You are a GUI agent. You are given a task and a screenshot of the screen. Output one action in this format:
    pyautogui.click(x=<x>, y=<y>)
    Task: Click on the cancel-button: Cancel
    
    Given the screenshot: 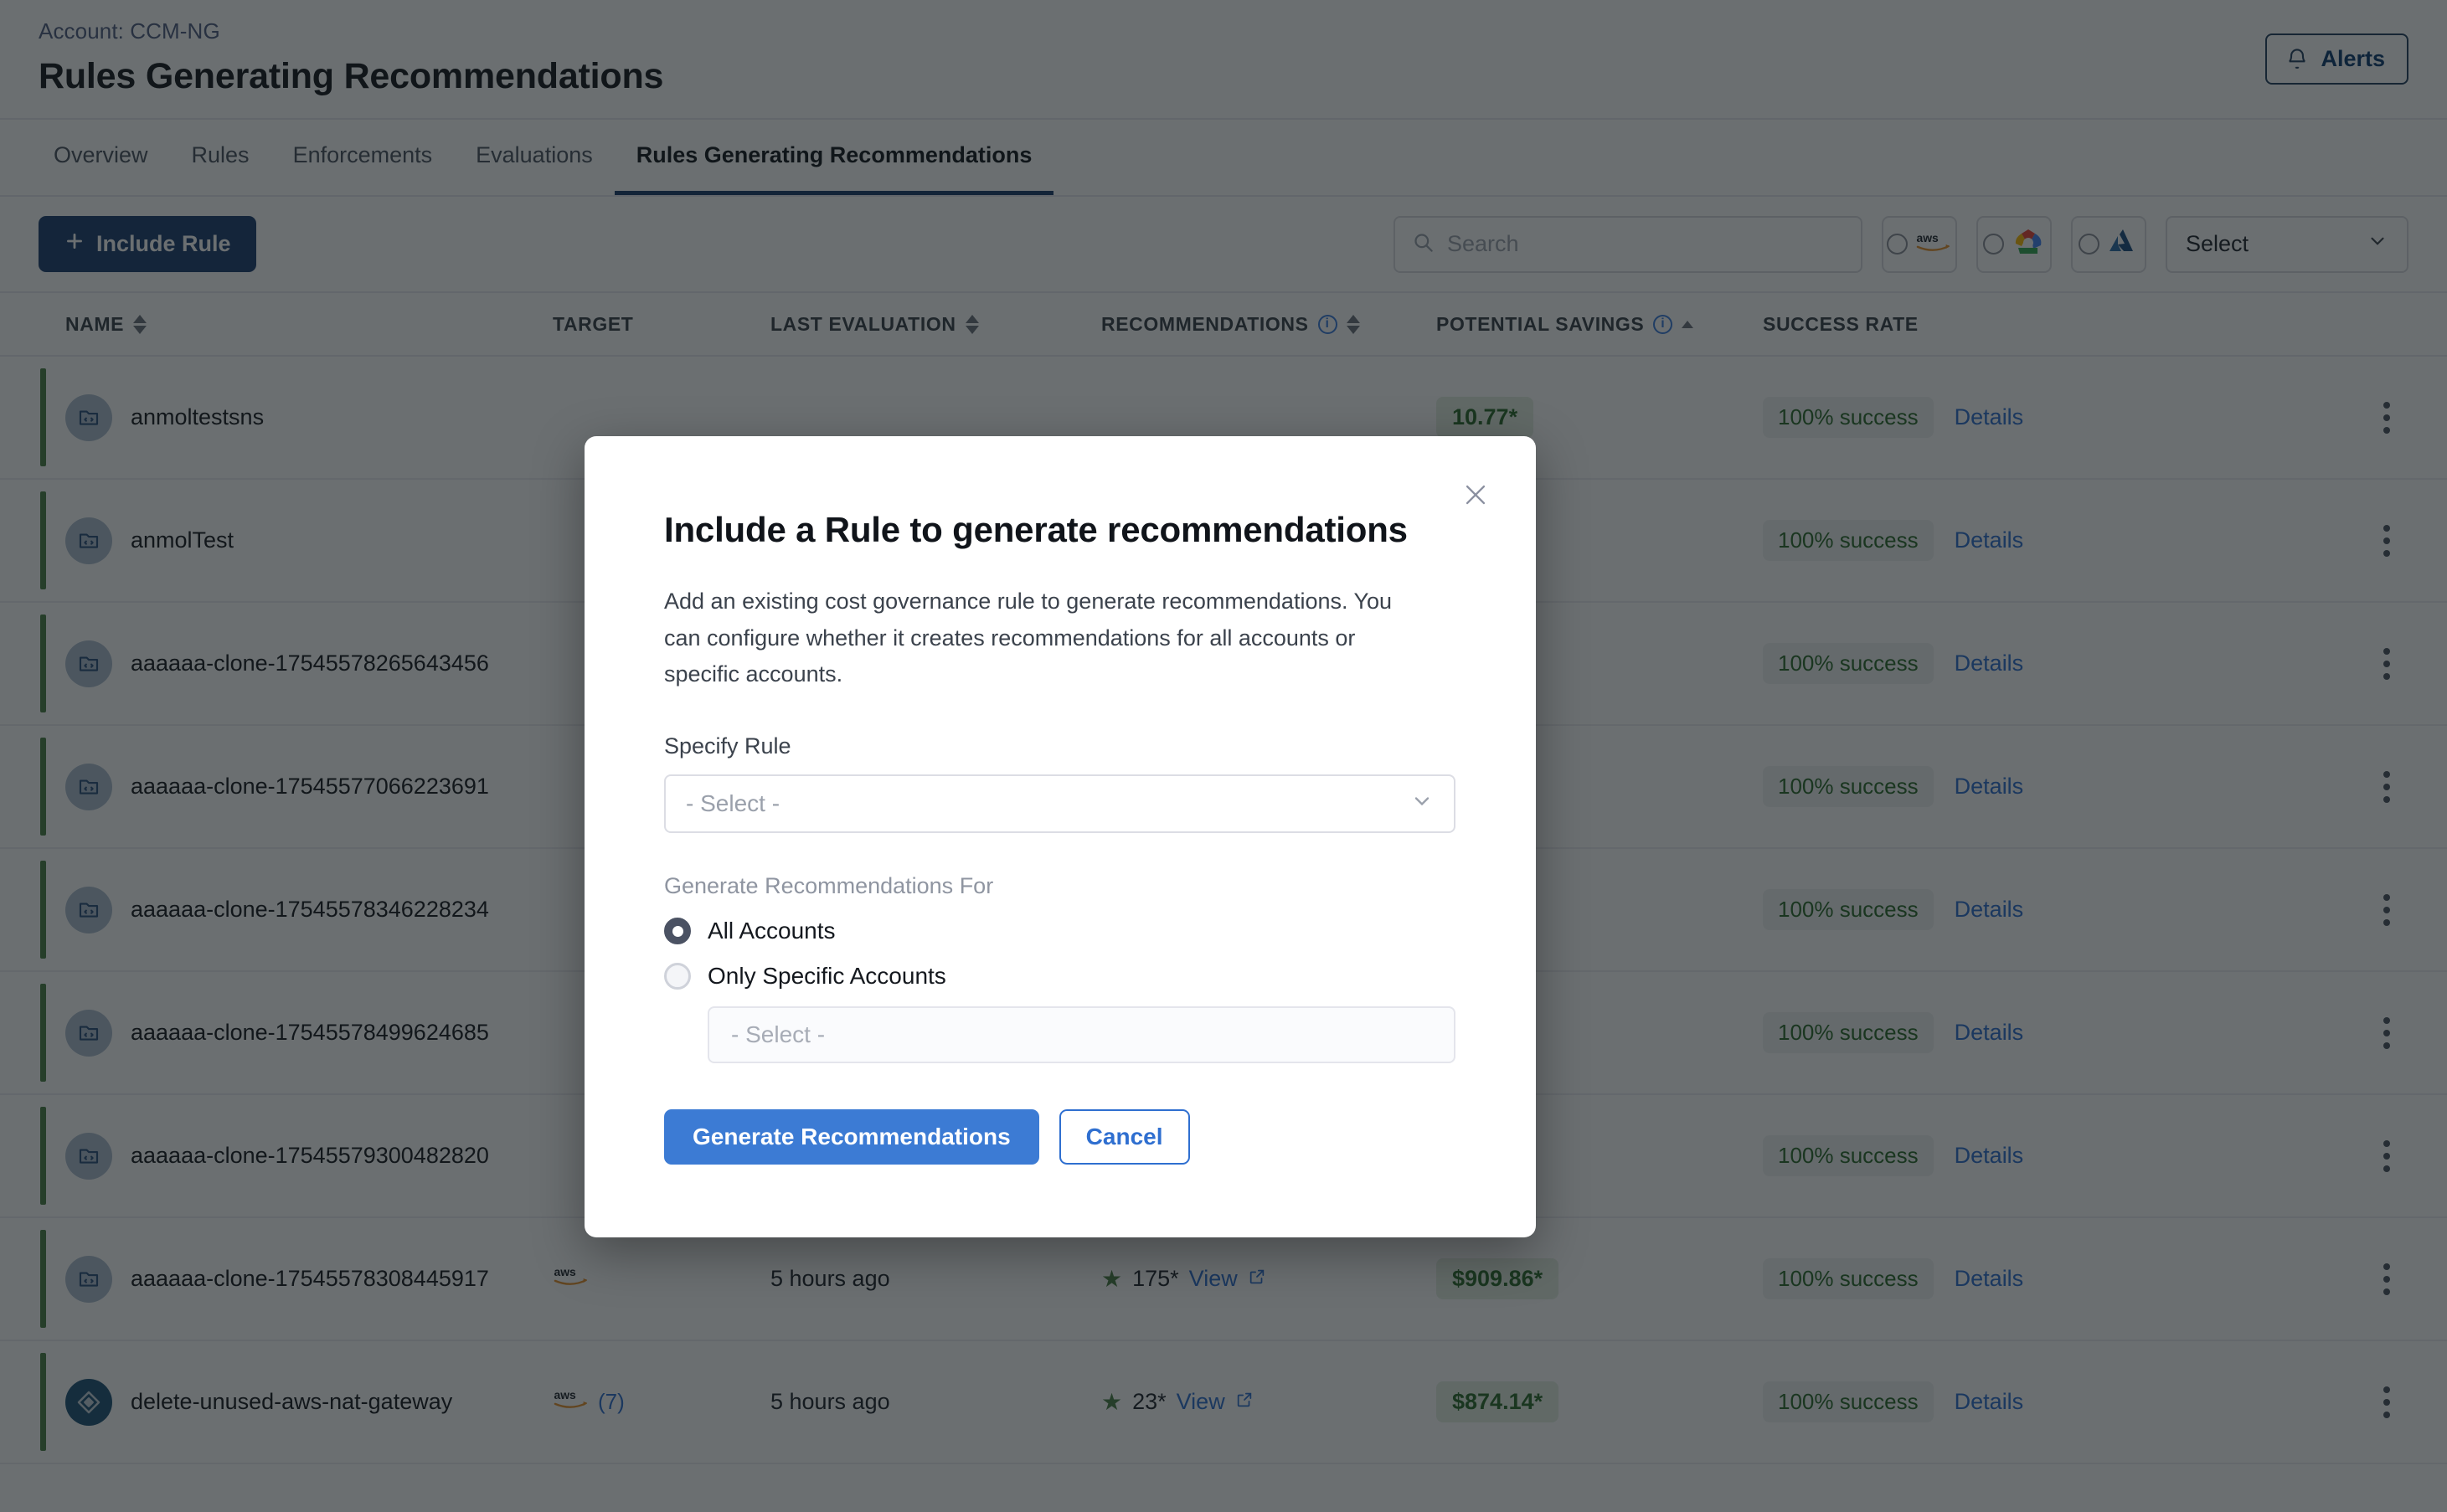 What is the action you would take?
    pyautogui.click(x=1124, y=1137)
    